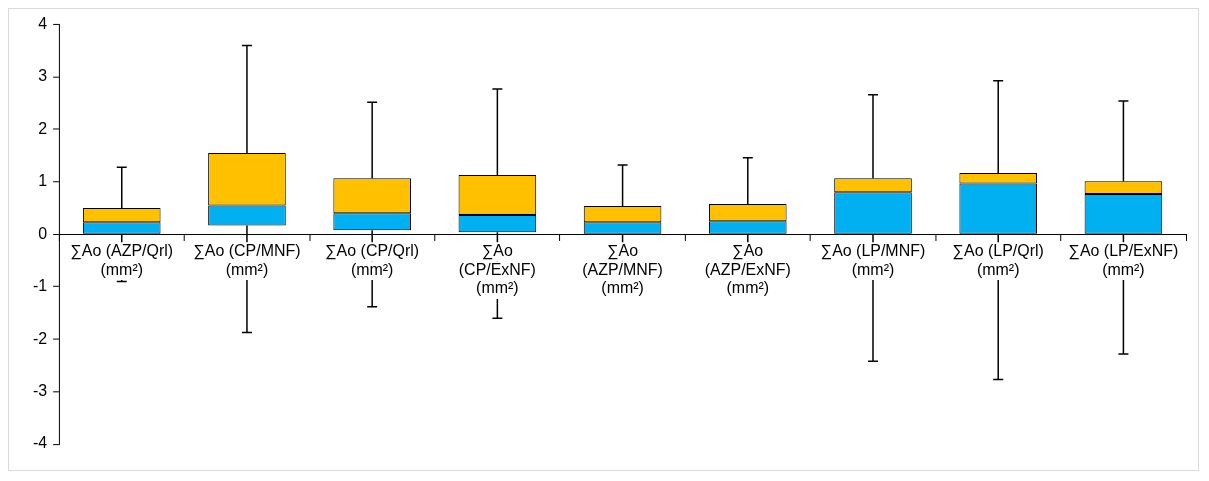 Image resolution: width=1209 pixels, height=481 pixels. I want to click on x-tick-label: ∑Ao (CP/Qrl) (mm²), so click(372, 259).